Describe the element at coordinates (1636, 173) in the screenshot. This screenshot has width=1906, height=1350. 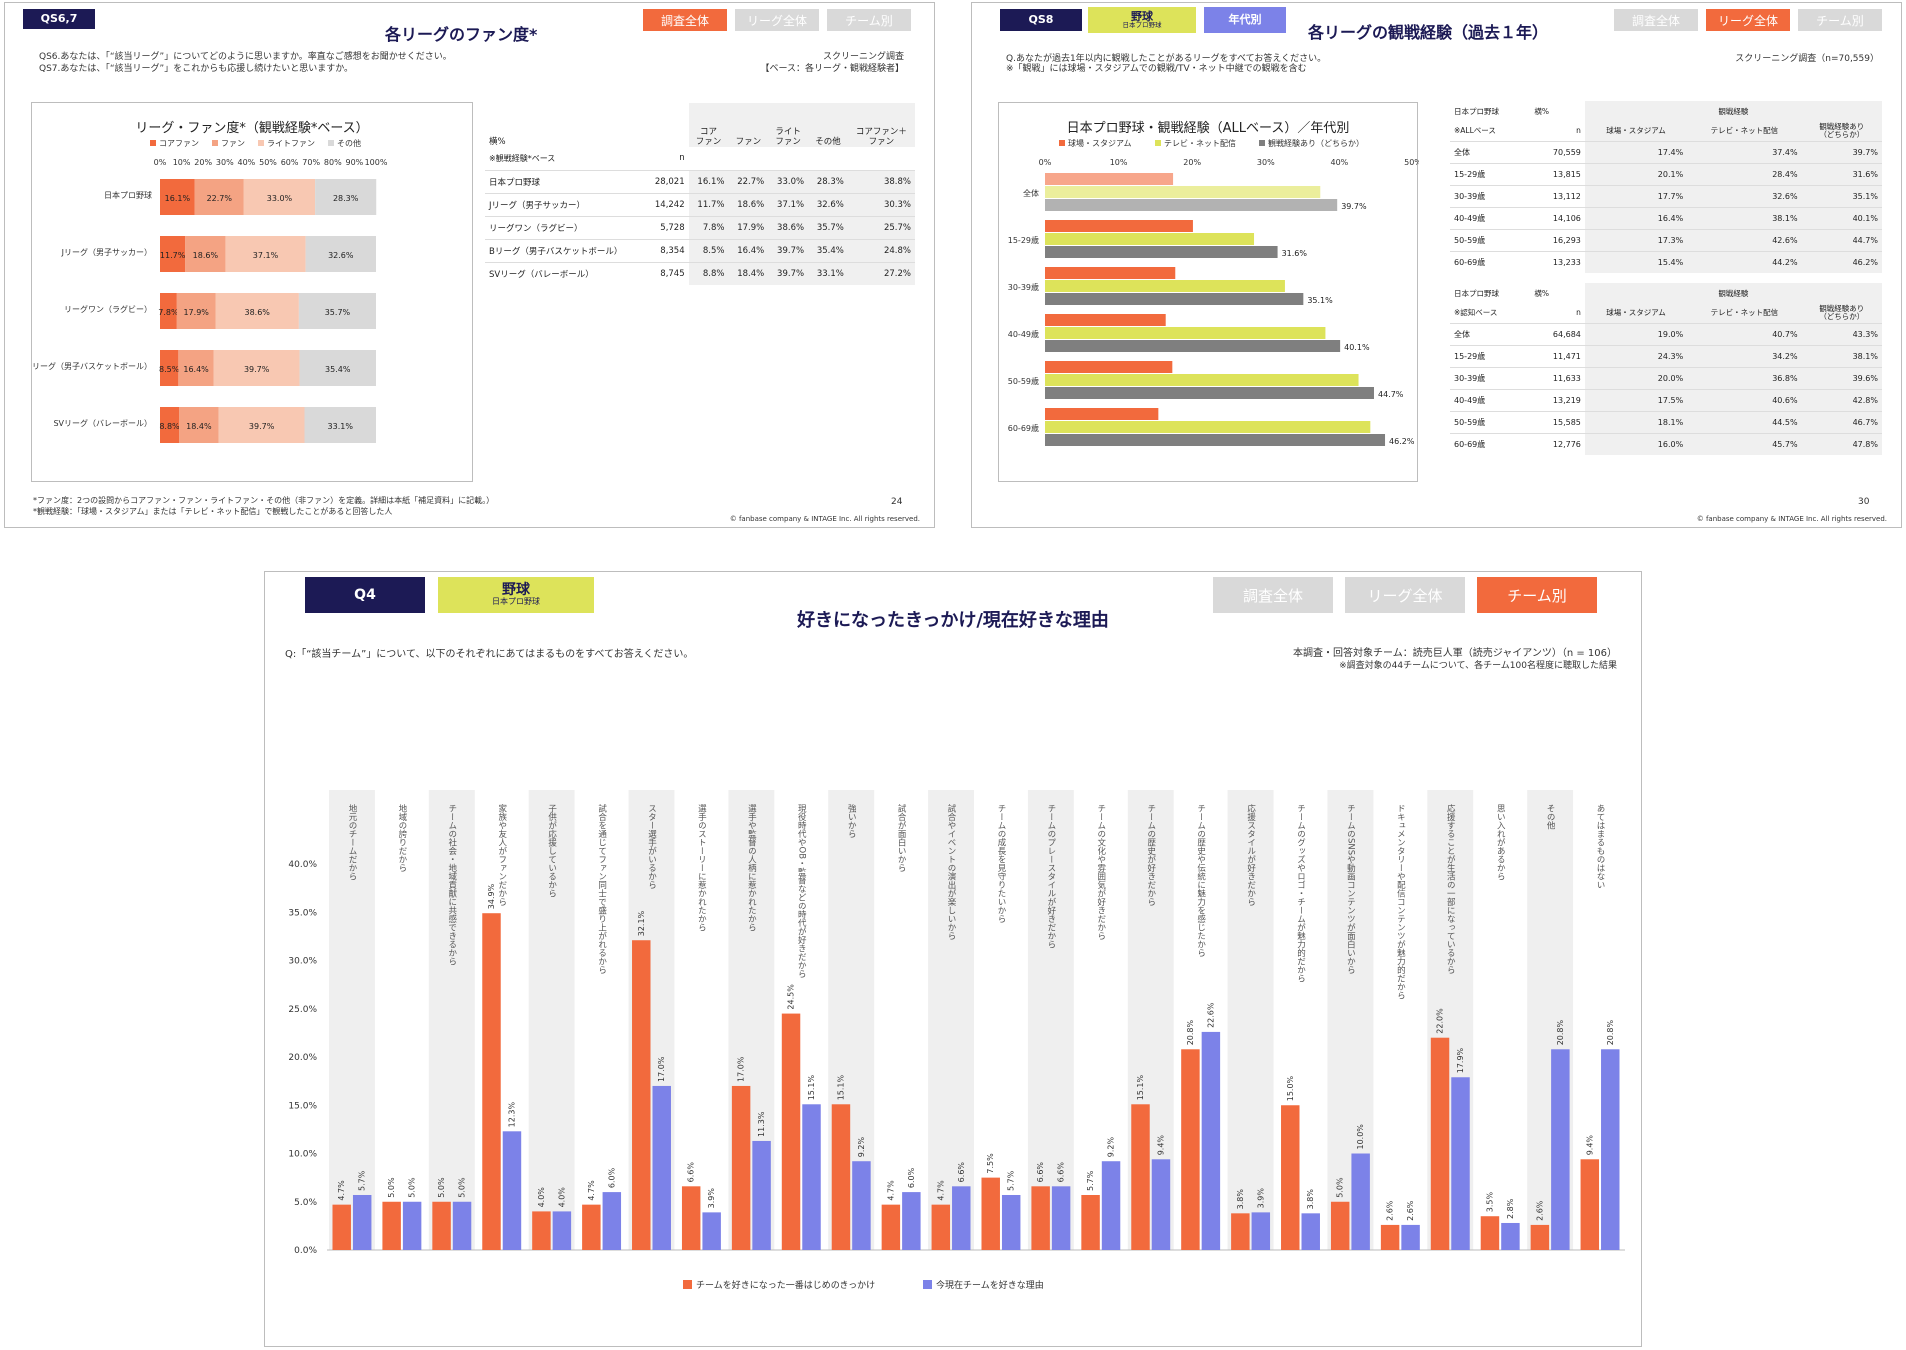
I see `table-cell: 20.1%` at that location.